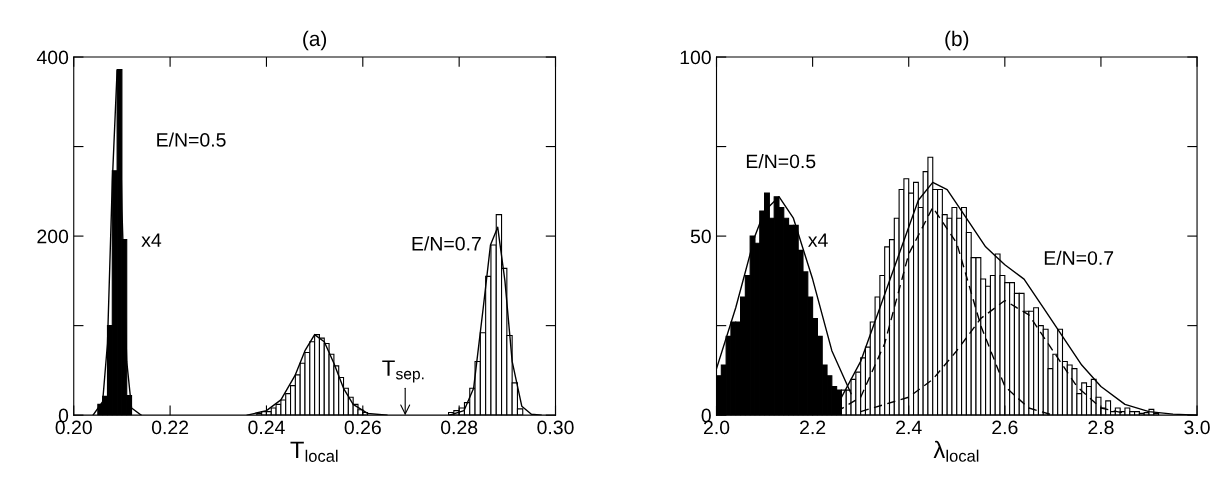  Describe the element at coordinates (956, 451) in the screenshot. I see `x-axis-title: λ$_{local}$` at that location.